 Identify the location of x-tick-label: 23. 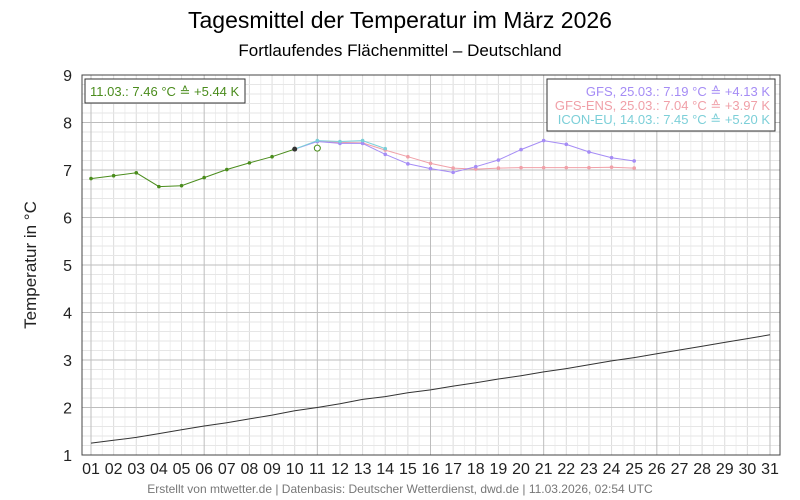
(589, 469).